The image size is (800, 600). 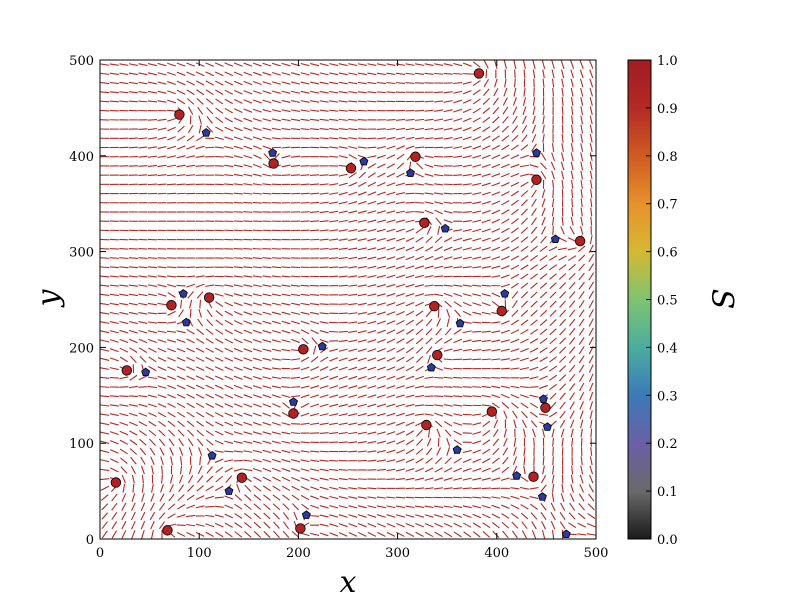 I want to click on colorbar-tick-label: 1.0, so click(x=667, y=61).